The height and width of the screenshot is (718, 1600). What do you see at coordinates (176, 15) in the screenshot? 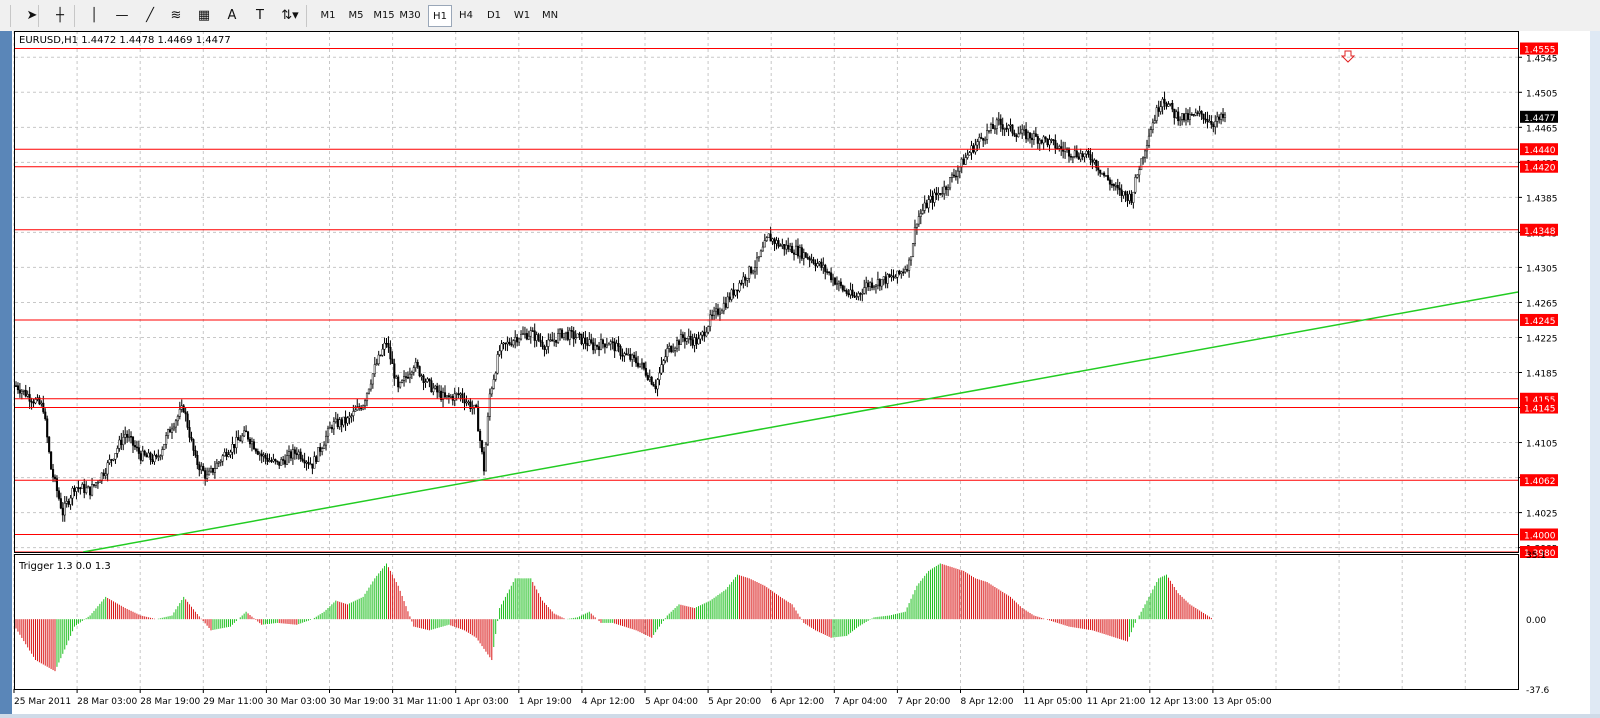
I see `fibonacci-icon: ≋` at bounding box center [176, 15].